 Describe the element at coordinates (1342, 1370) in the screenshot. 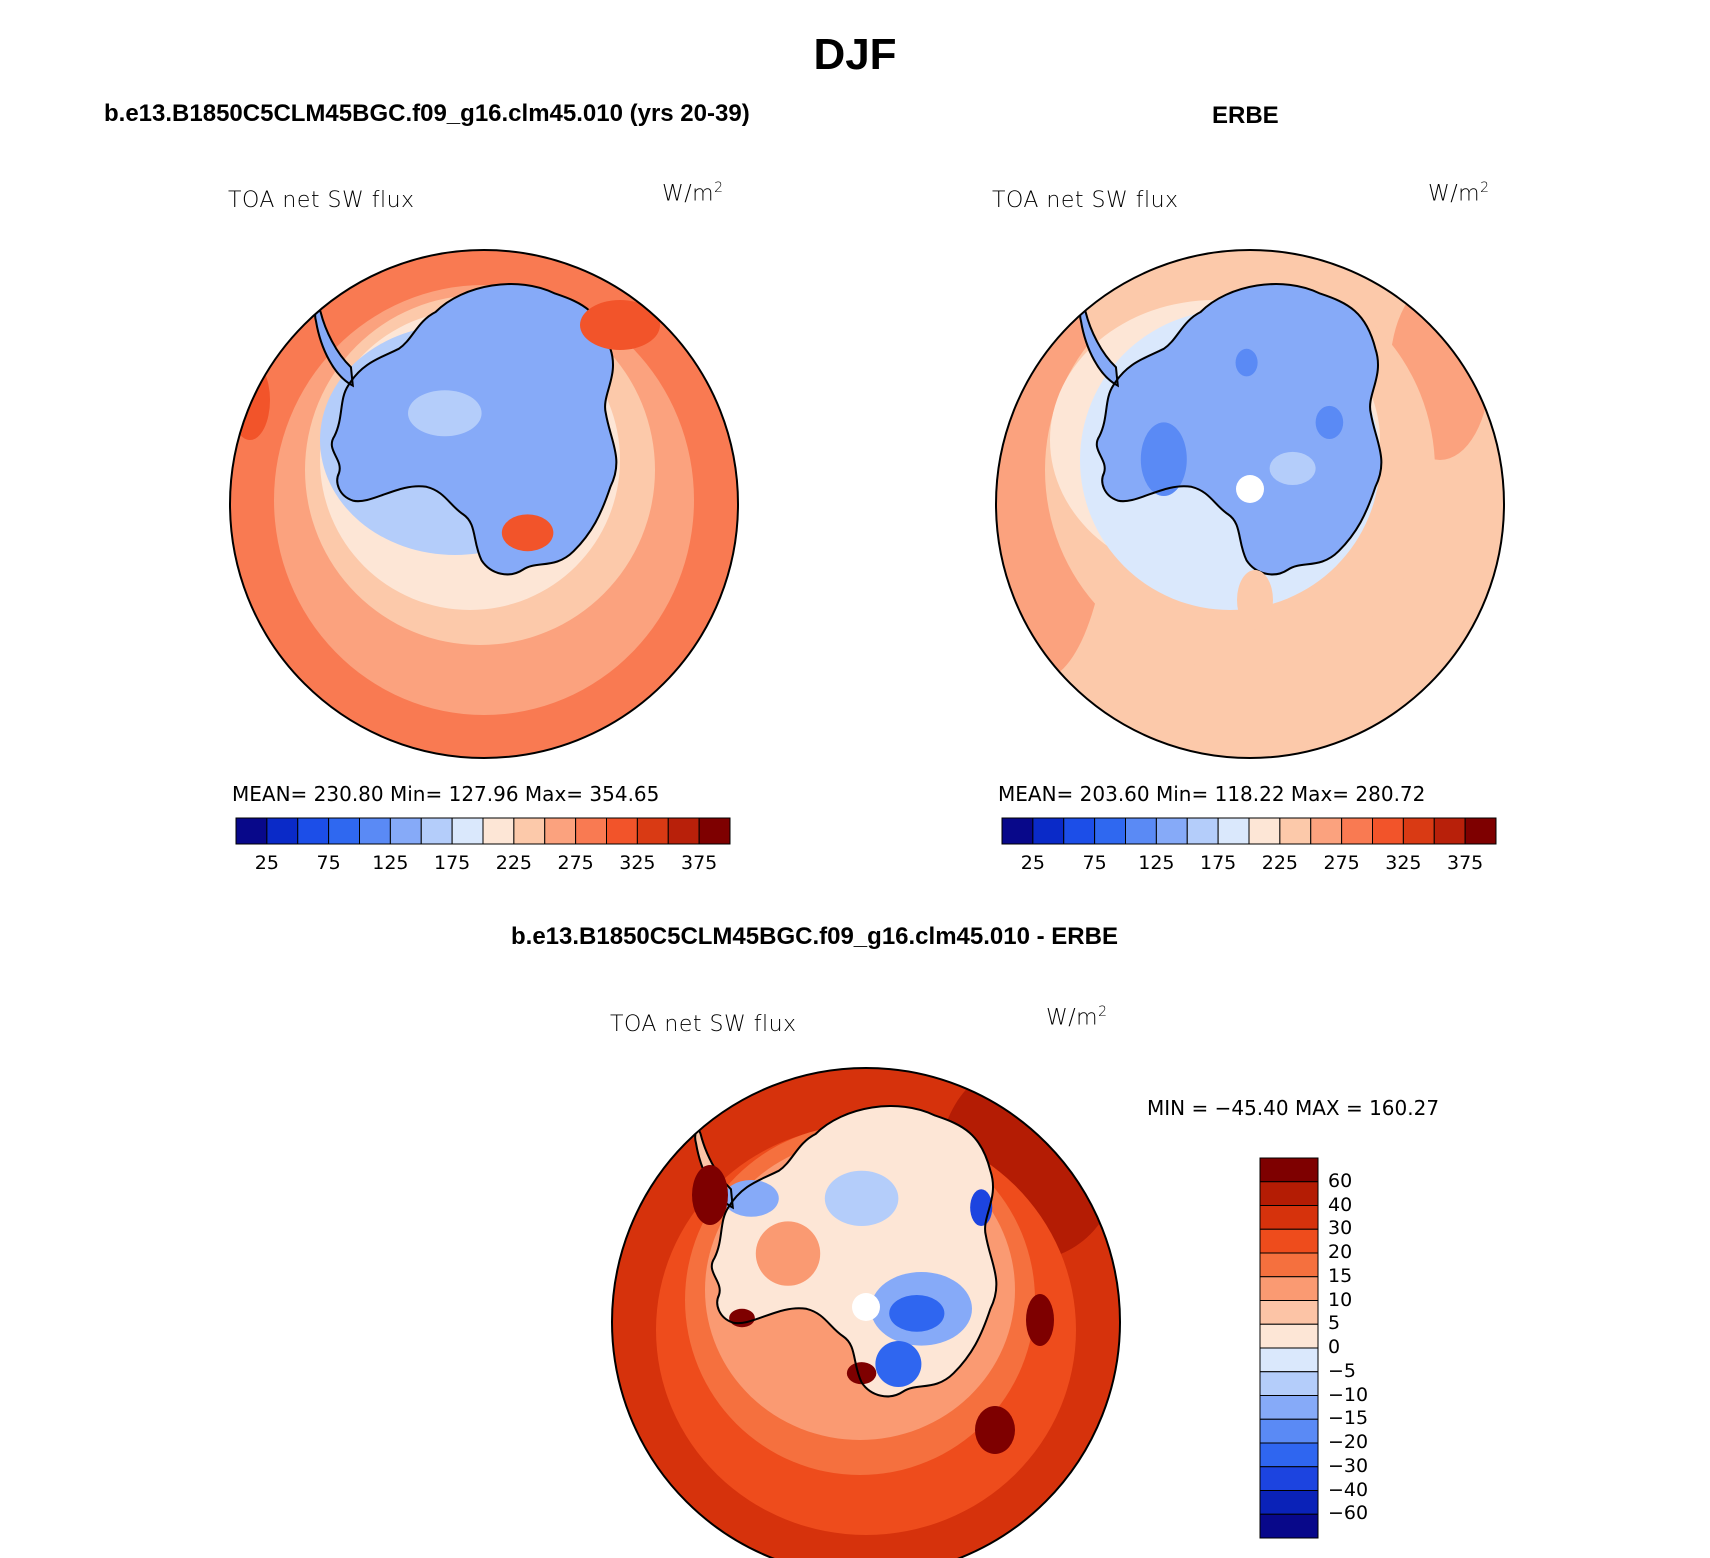

I see `colorbar-tick-label: −5` at that location.